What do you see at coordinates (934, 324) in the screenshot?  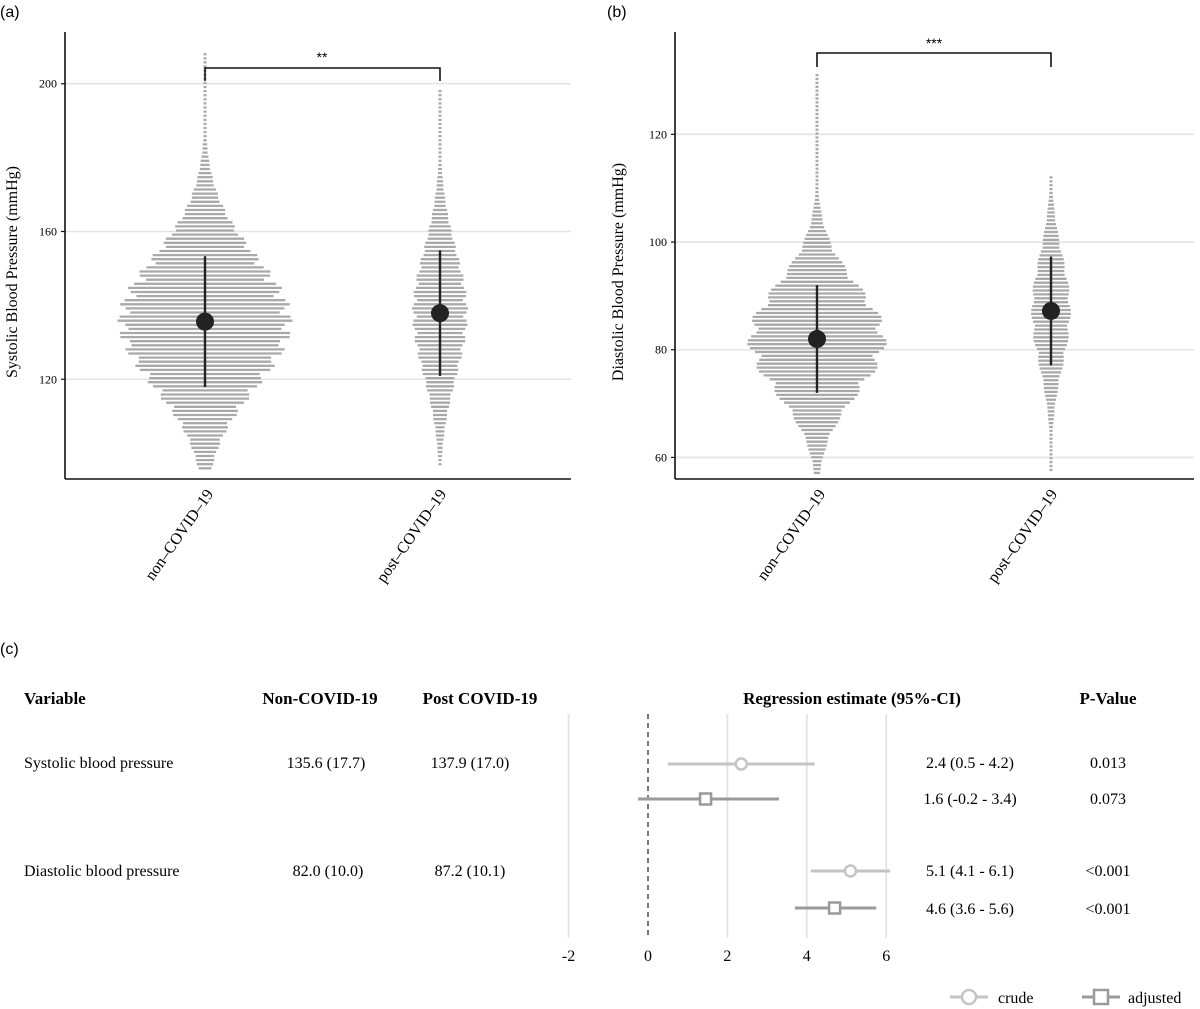 I see `panel-b-mean-sd` at bounding box center [934, 324].